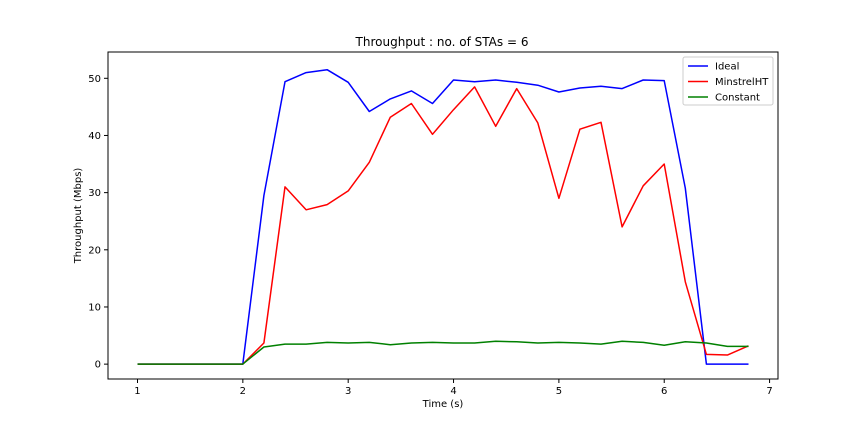  What do you see at coordinates (442, 42) in the screenshot?
I see `chart-title: Throughput : no. of STAs = 6` at bounding box center [442, 42].